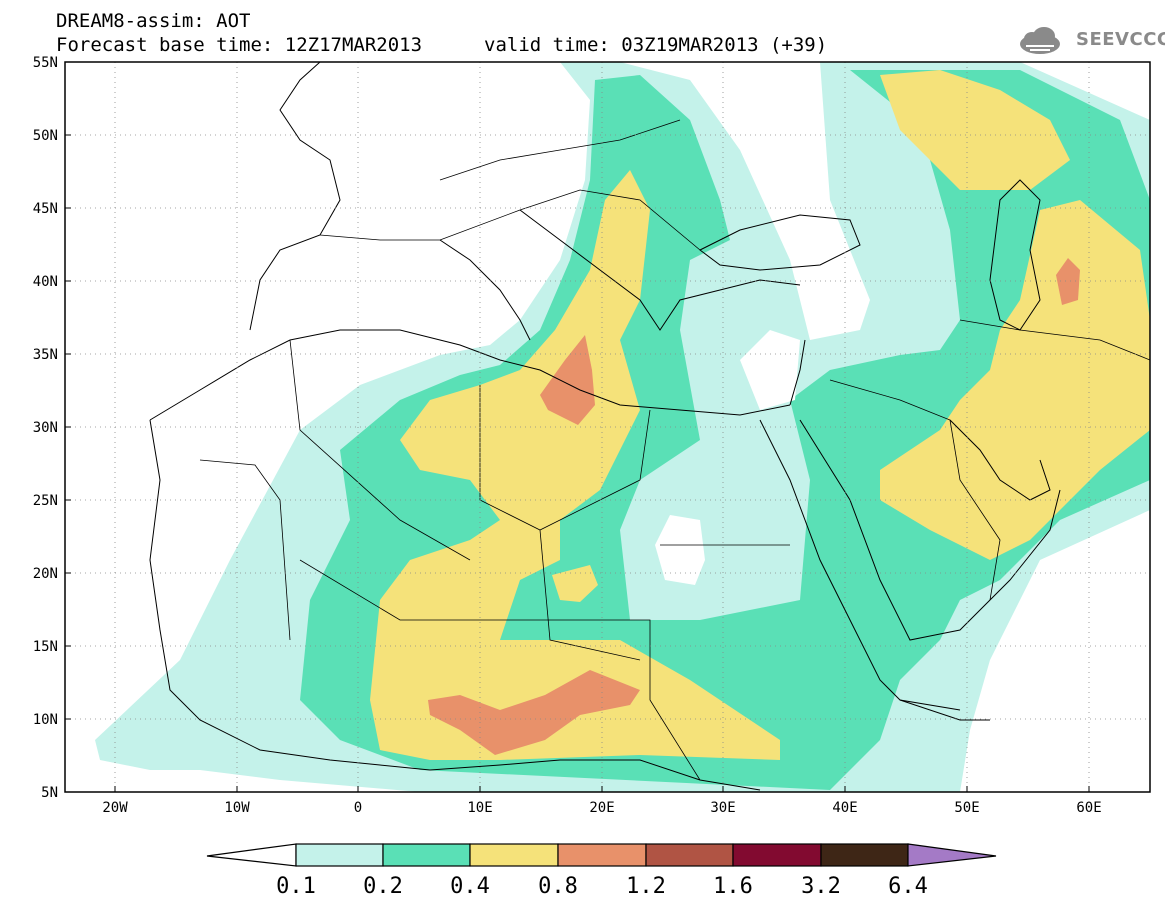 This screenshot has height=905, width=1165. What do you see at coordinates (380, 450) in the screenshot?
I see `border-algeria` at bounding box center [380, 450].